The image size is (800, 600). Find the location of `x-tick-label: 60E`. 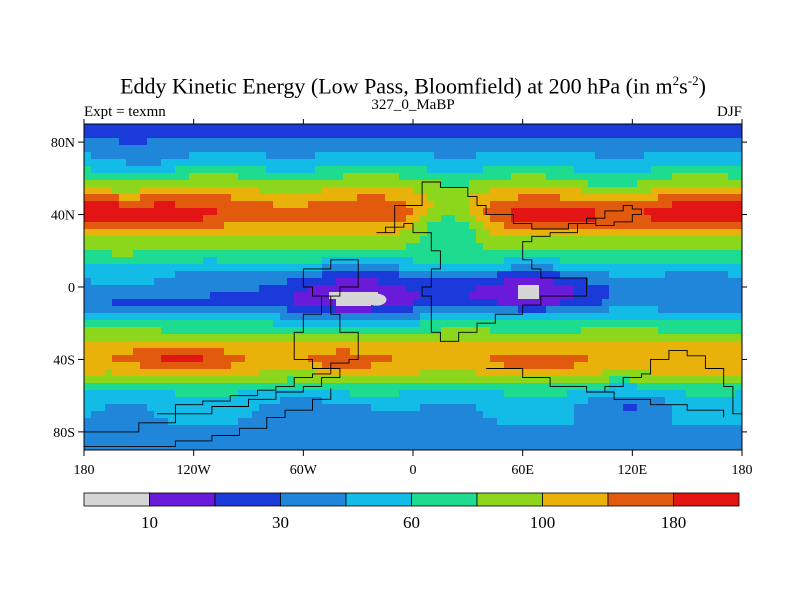

x-tick-label: 60E is located at coordinates (522, 470).